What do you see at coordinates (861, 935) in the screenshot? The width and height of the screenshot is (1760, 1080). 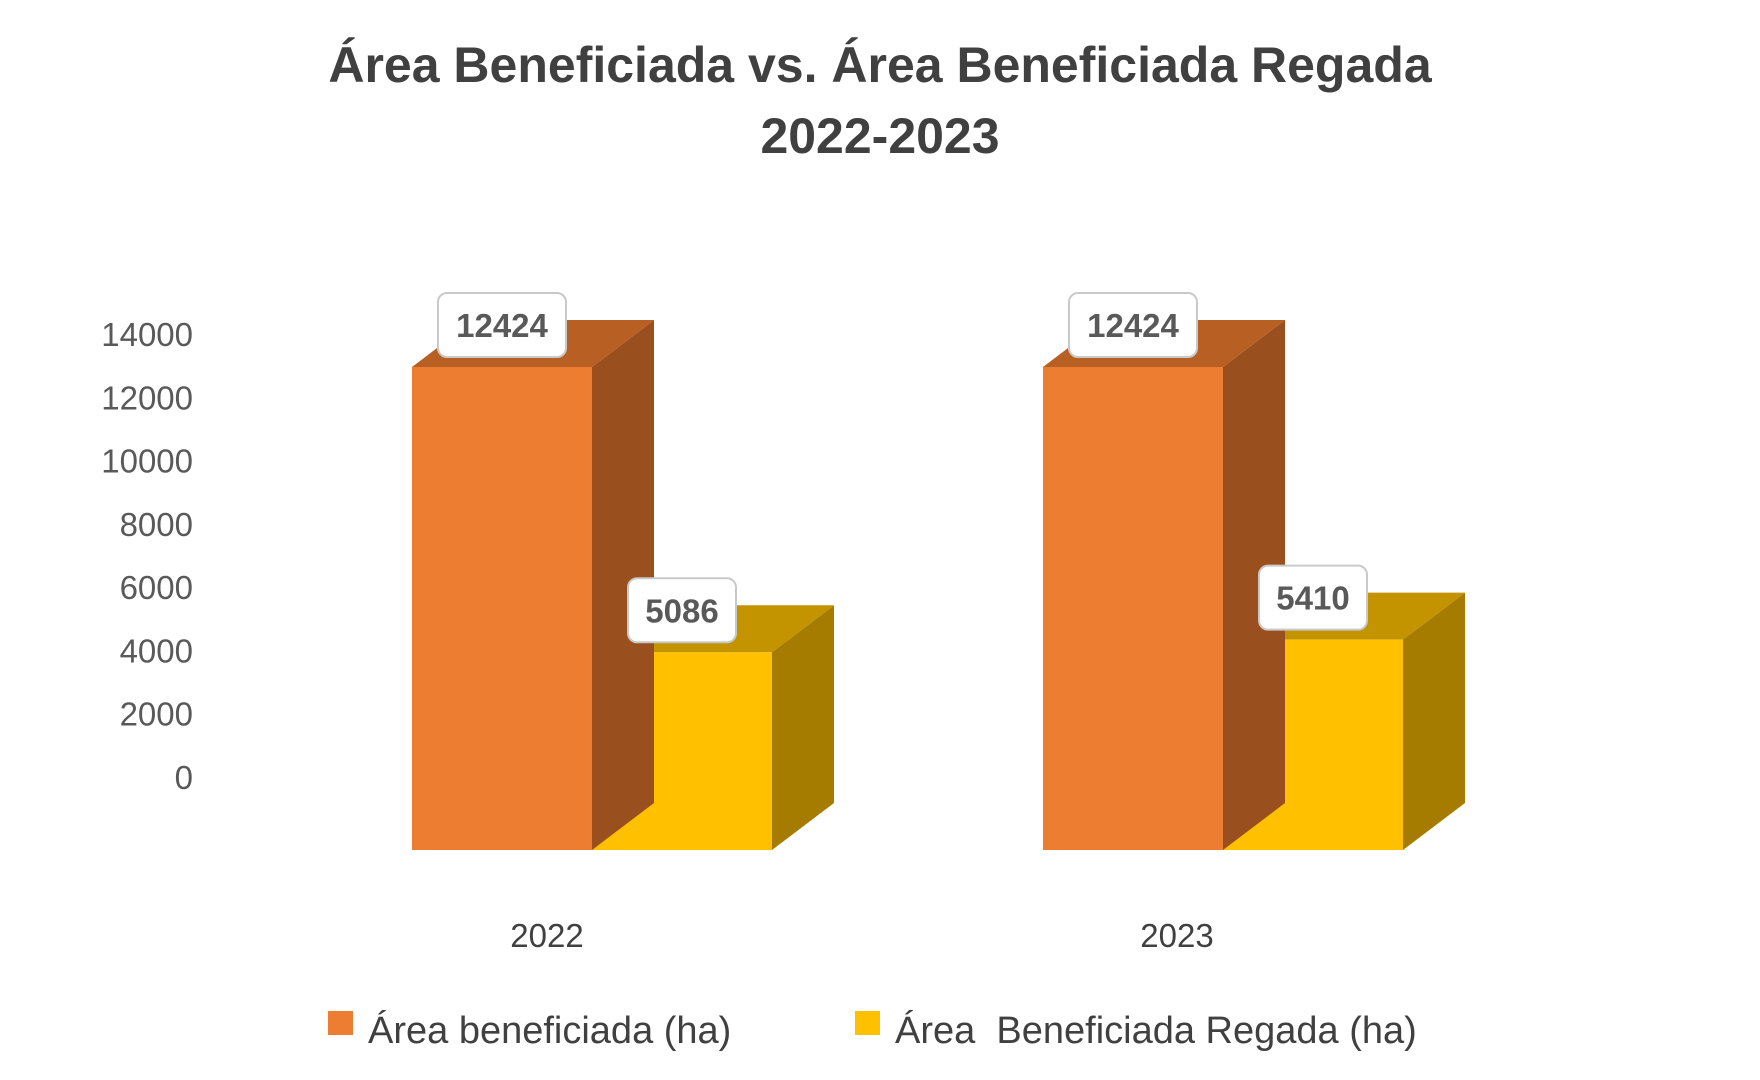 I see `x-axis: 2022 2023` at bounding box center [861, 935].